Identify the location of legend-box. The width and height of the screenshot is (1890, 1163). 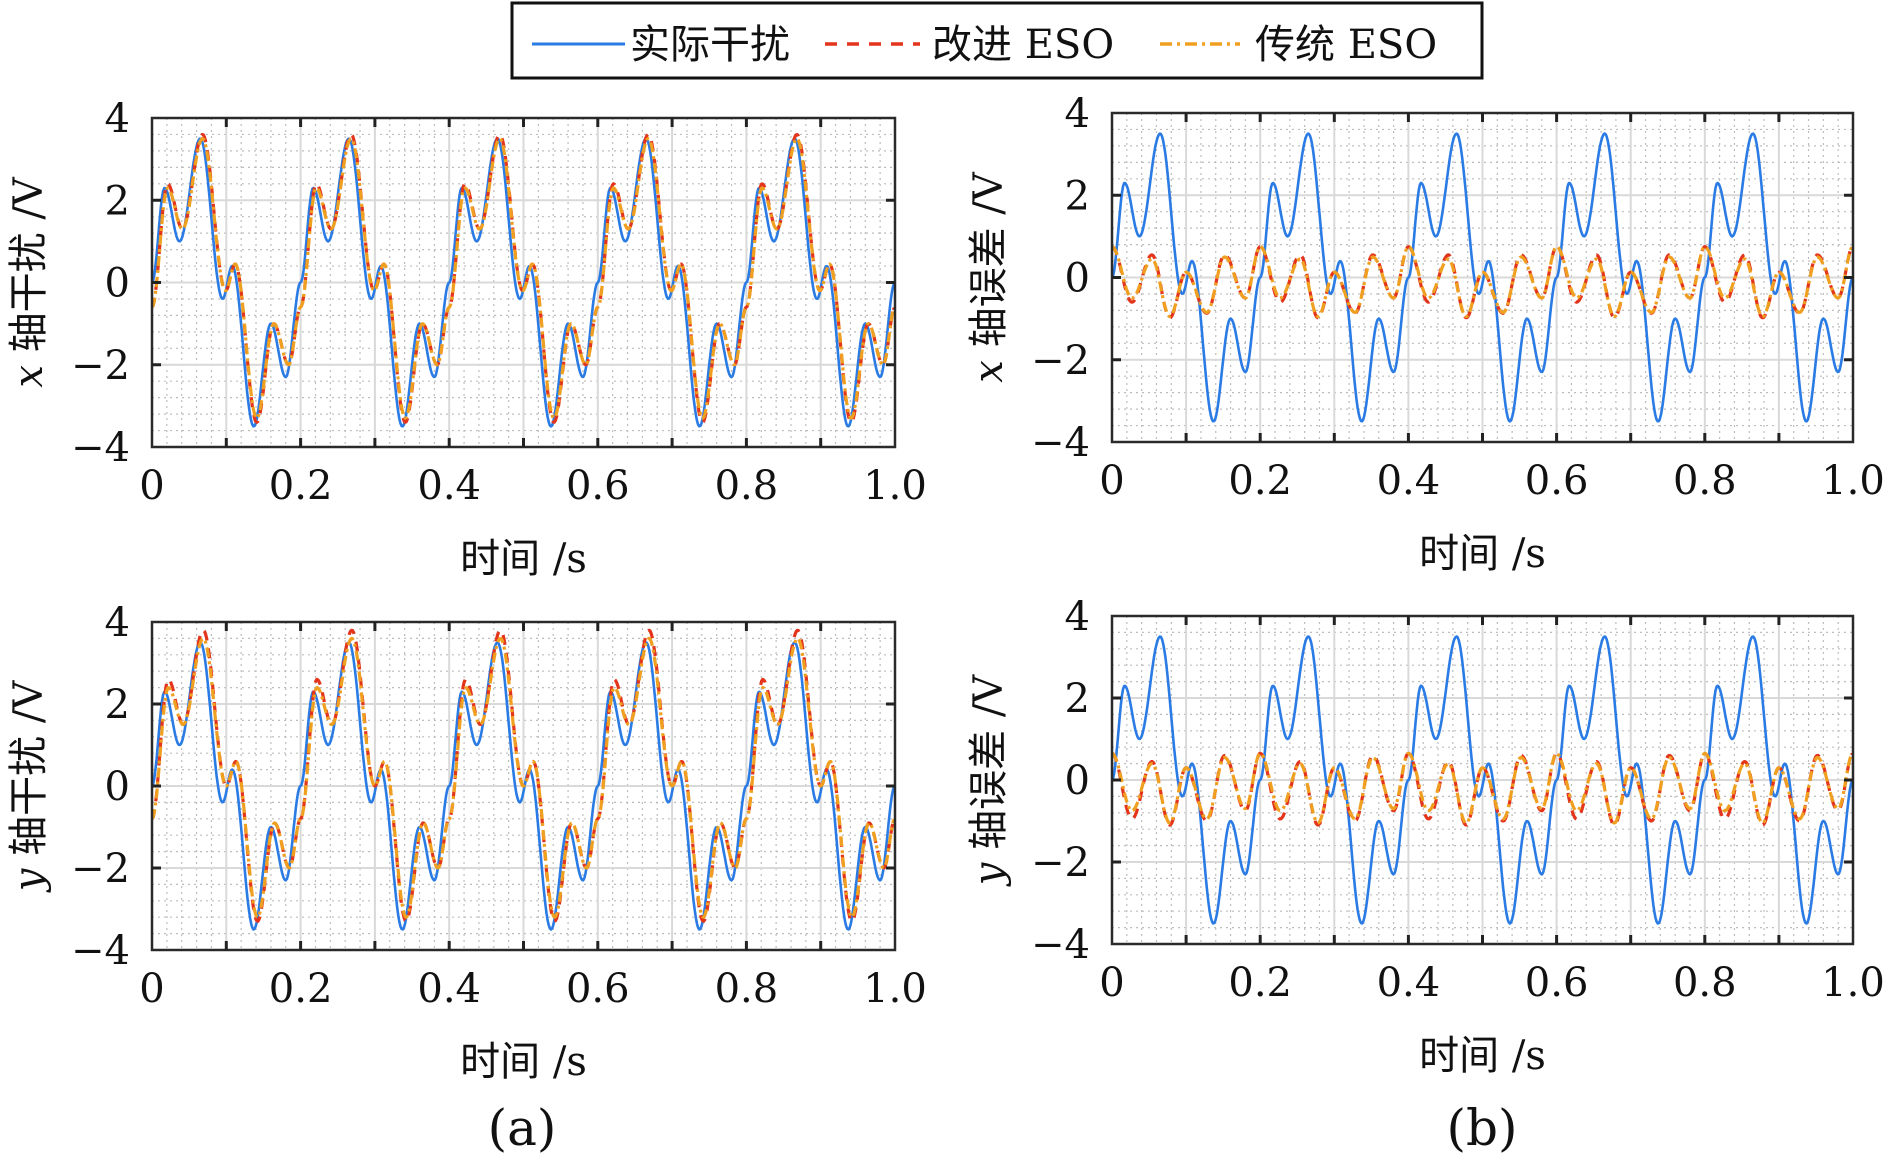
(997, 40).